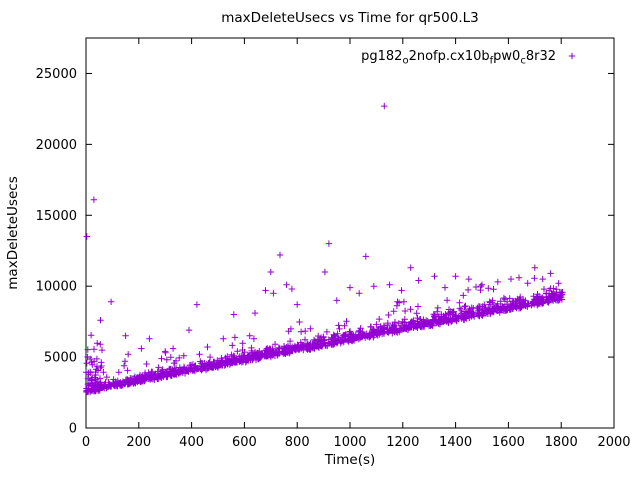  I want to click on x-tick-label: 1400, so click(455, 442).